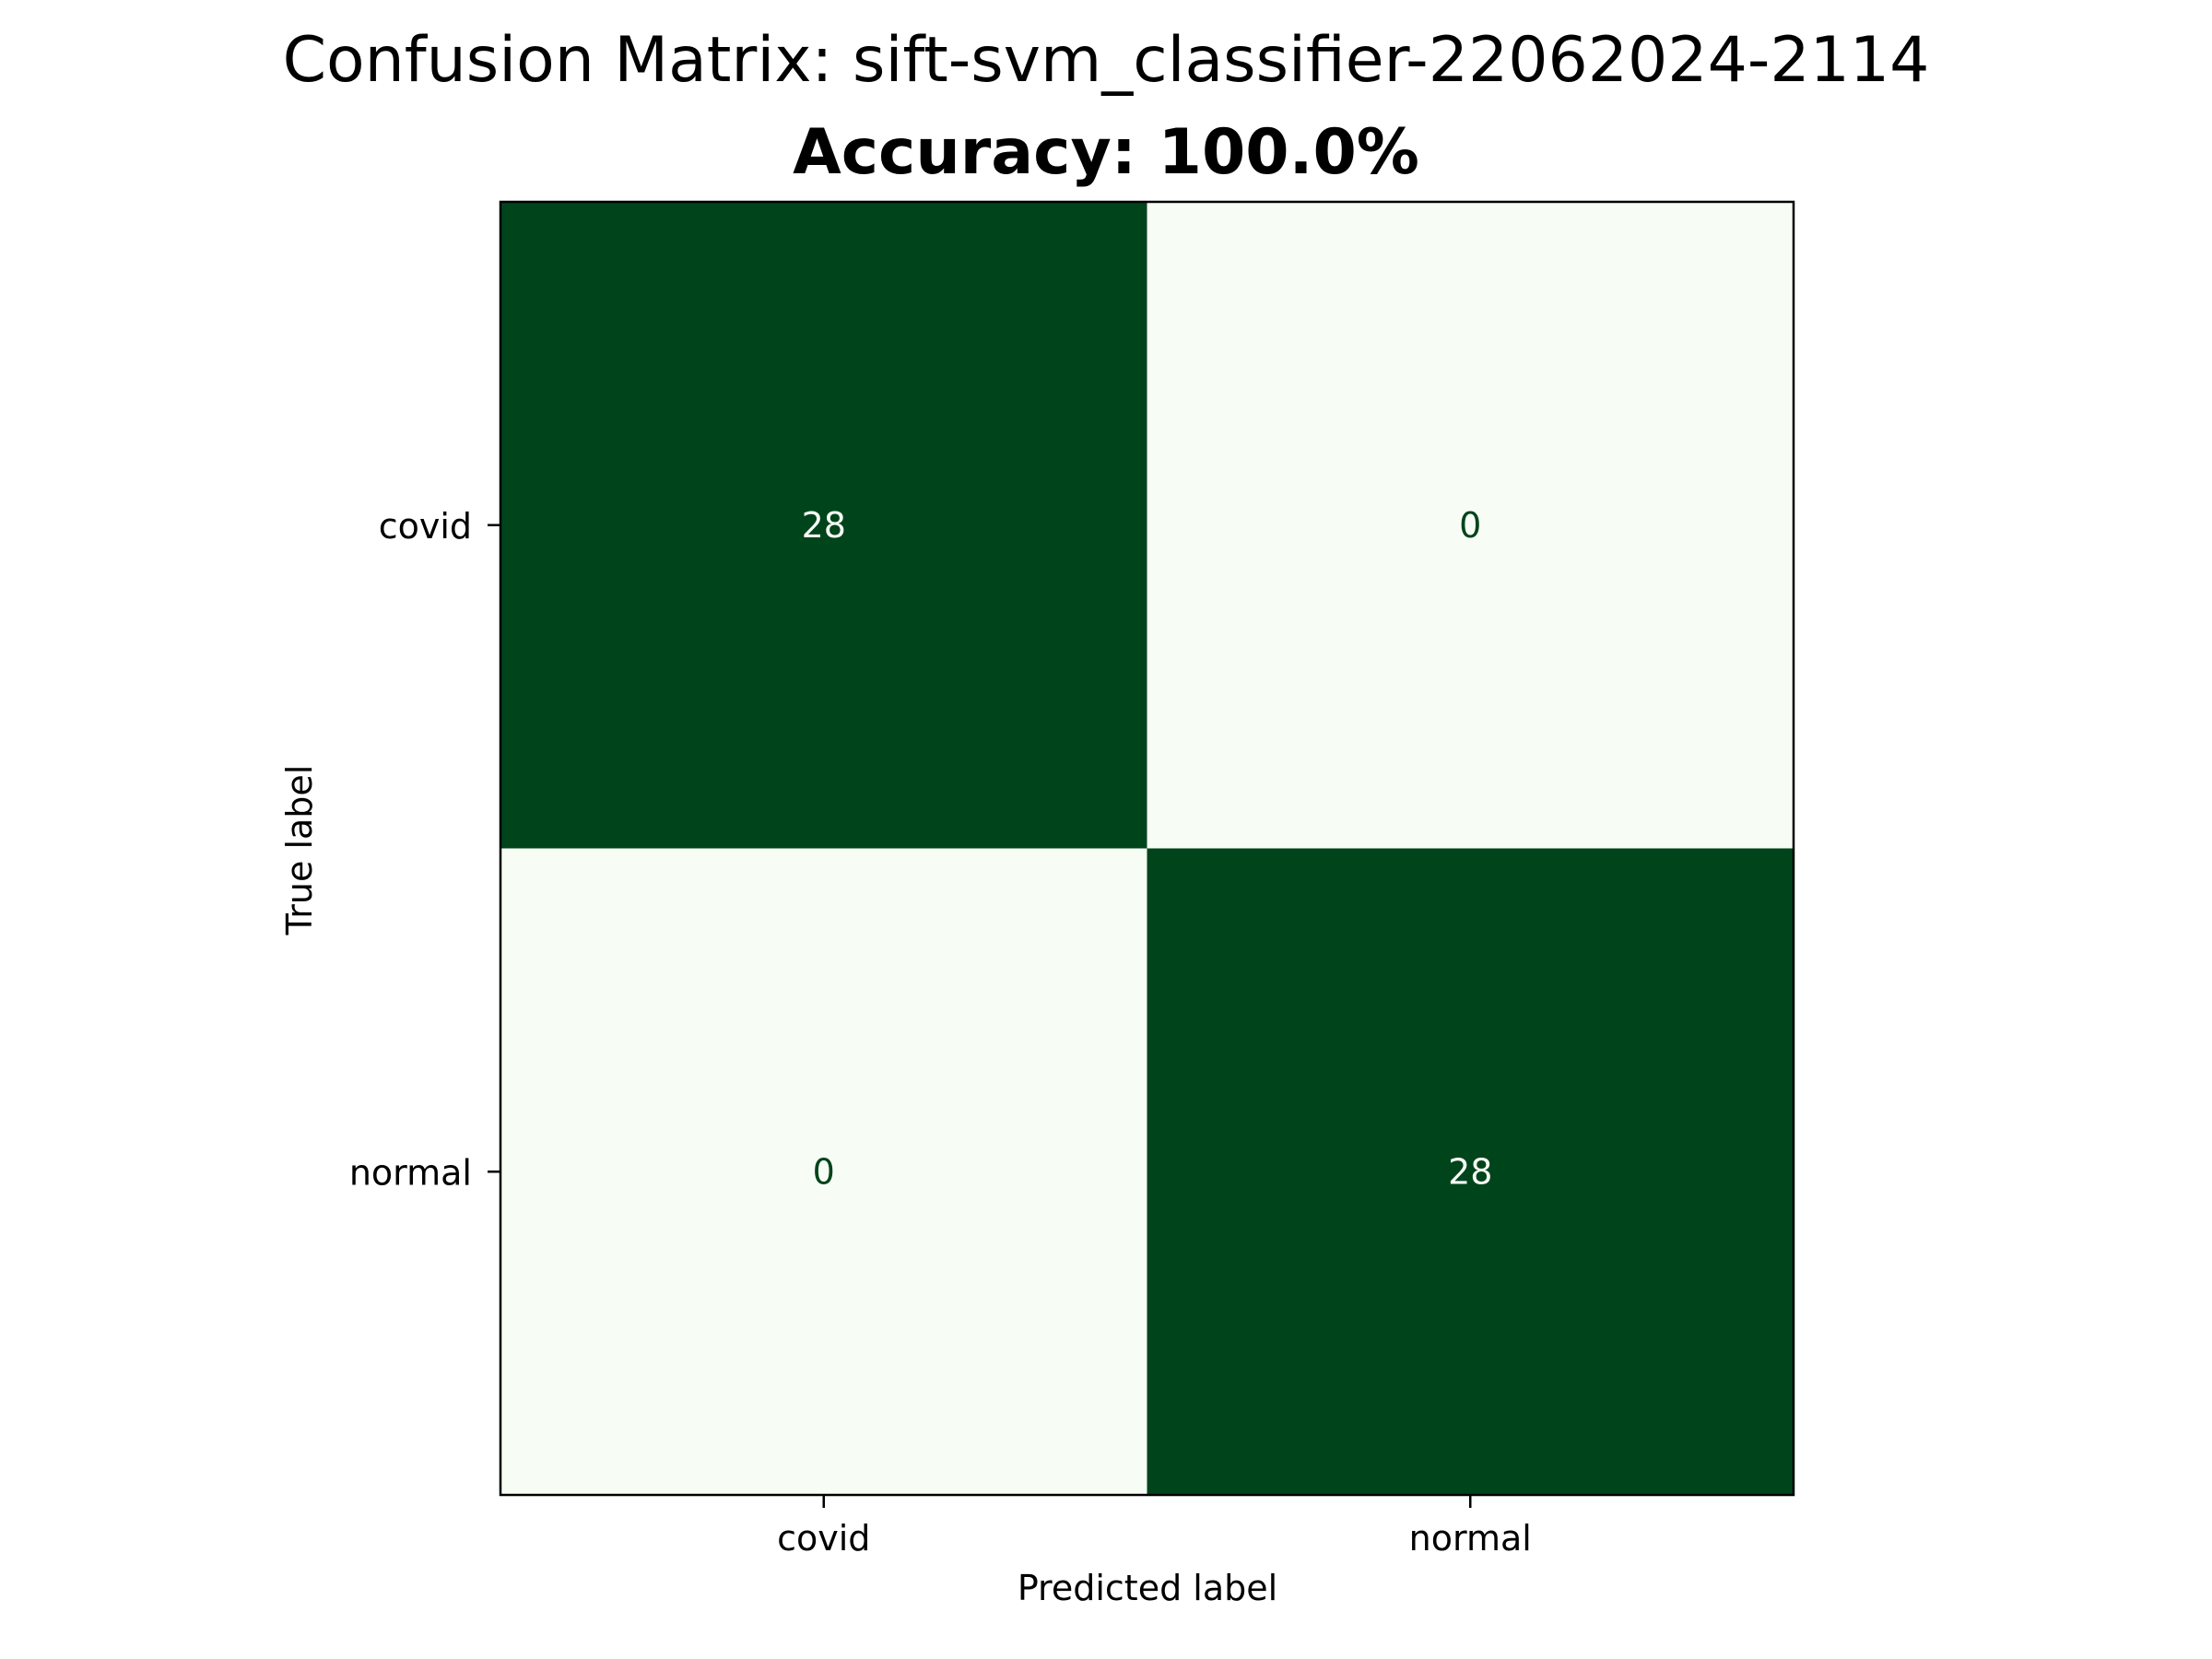 The image size is (2212, 1659). Describe the element at coordinates (1106, 152) in the screenshot. I see `chart-subtitle: Accuracy: 100.0%` at that location.